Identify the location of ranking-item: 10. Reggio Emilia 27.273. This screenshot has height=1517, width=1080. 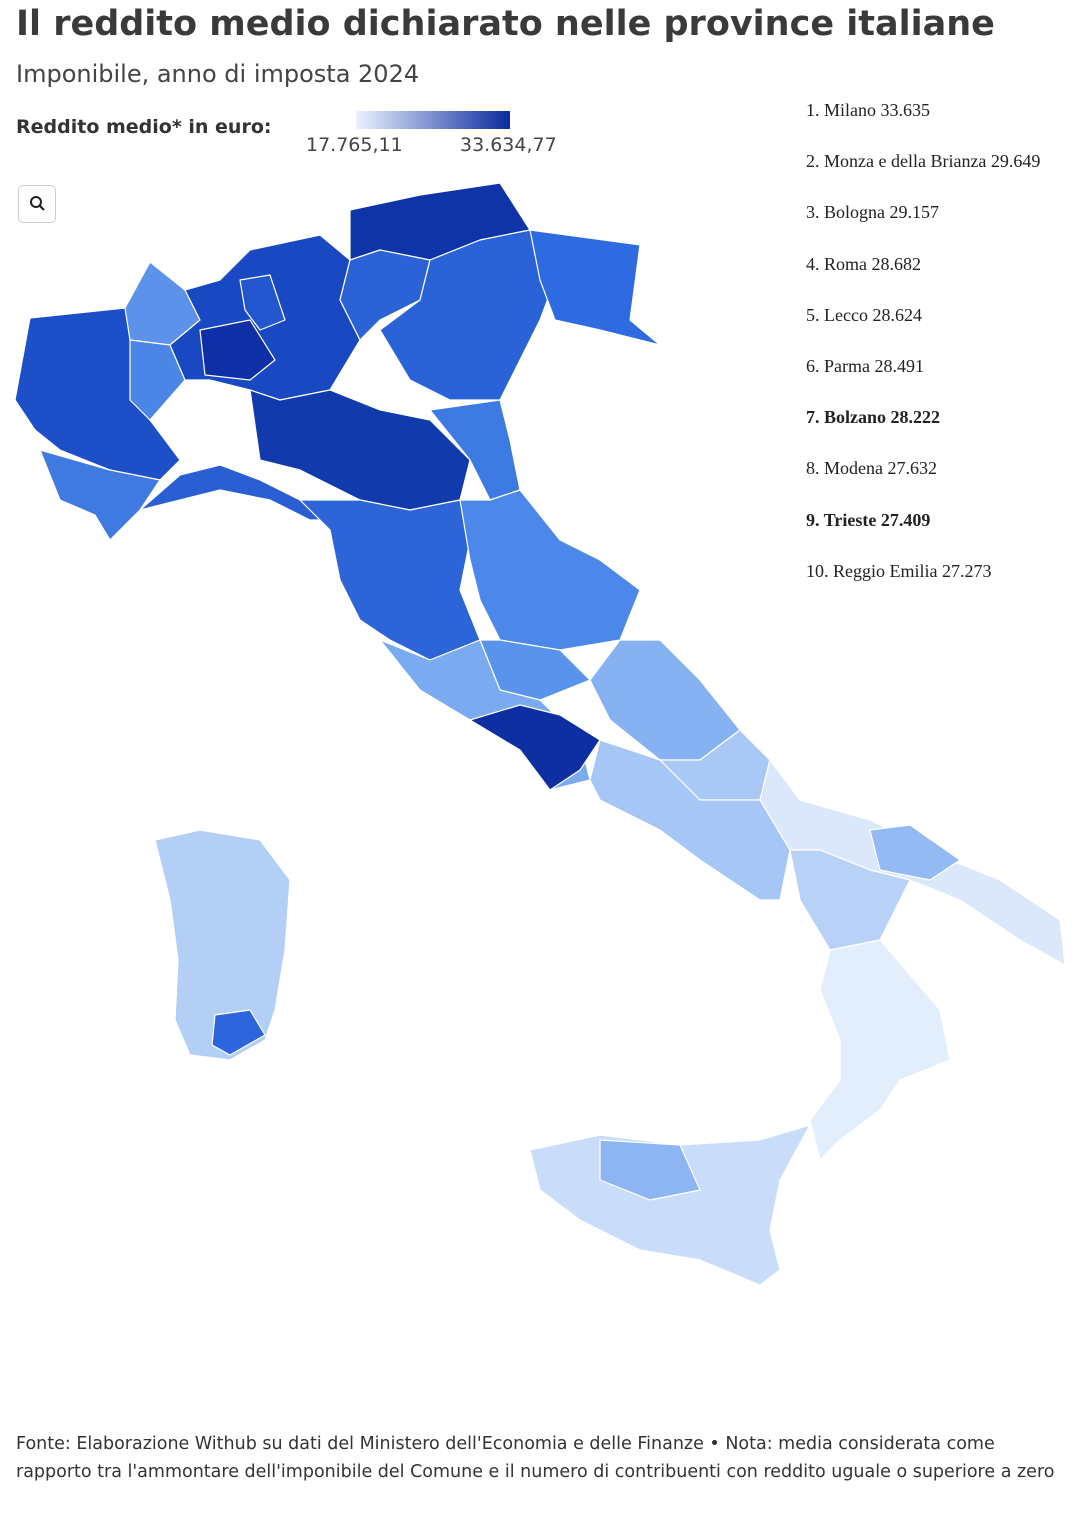
(899, 570).